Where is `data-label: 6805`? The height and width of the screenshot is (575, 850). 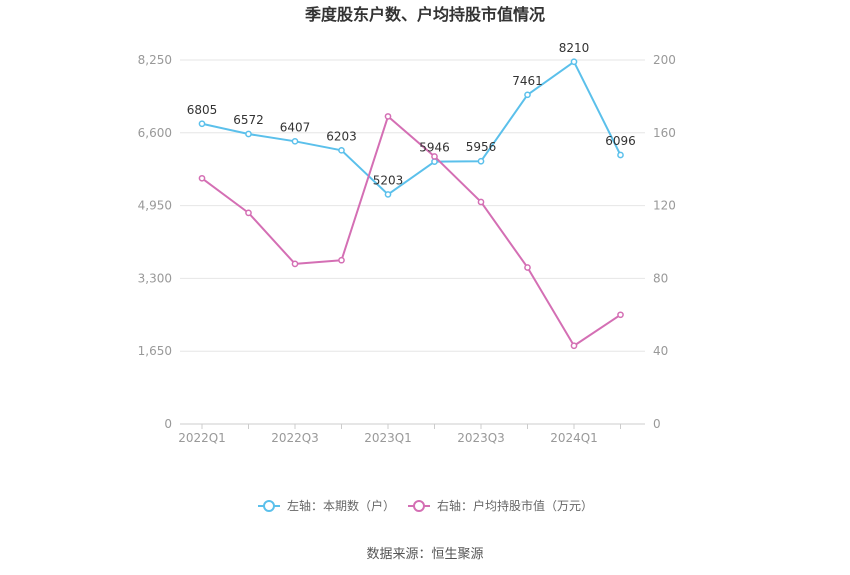
data-label: 6805 is located at coordinates (202, 110).